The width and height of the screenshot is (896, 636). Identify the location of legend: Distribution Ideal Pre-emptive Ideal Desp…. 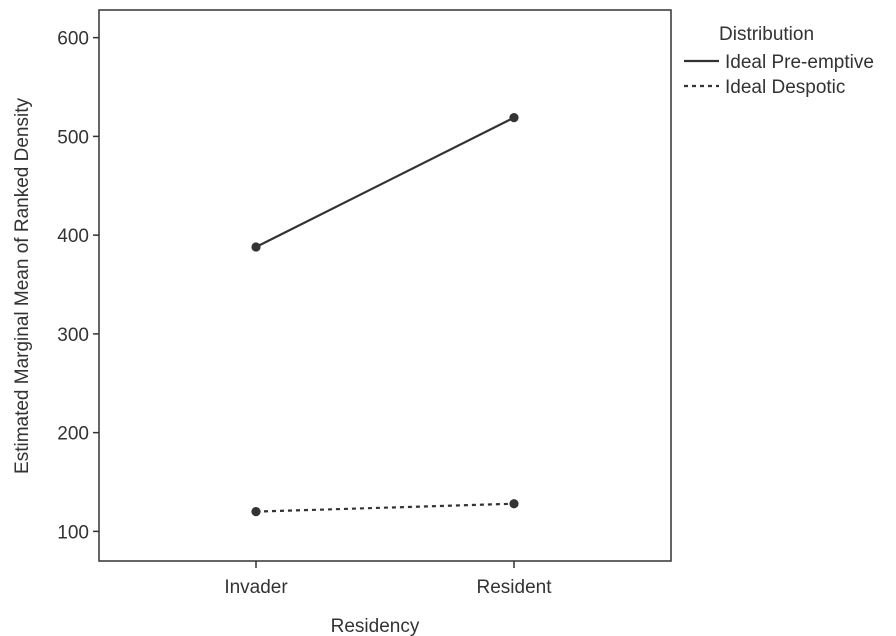
(779, 61).